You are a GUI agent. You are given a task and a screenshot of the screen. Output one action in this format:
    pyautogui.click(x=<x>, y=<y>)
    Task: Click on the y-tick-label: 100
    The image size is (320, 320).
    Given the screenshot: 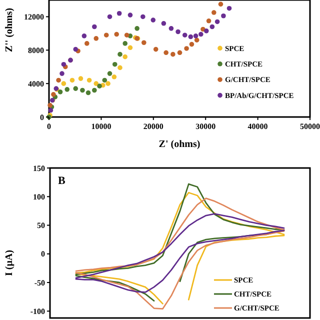 What is the action you would take?
    pyautogui.click(x=39, y=197)
    